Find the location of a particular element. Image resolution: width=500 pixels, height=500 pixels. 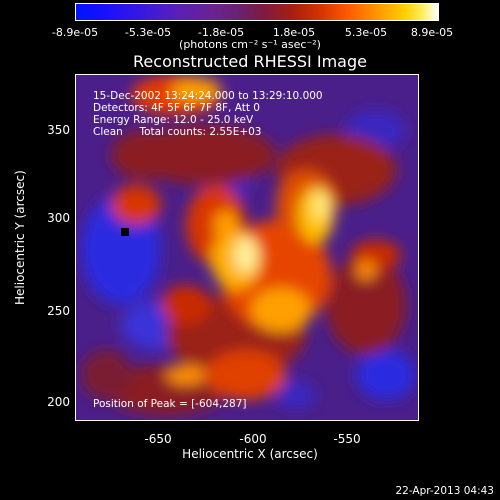

peak-position: Position of Peak = [-604,287] is located at coordinates (170, 404).